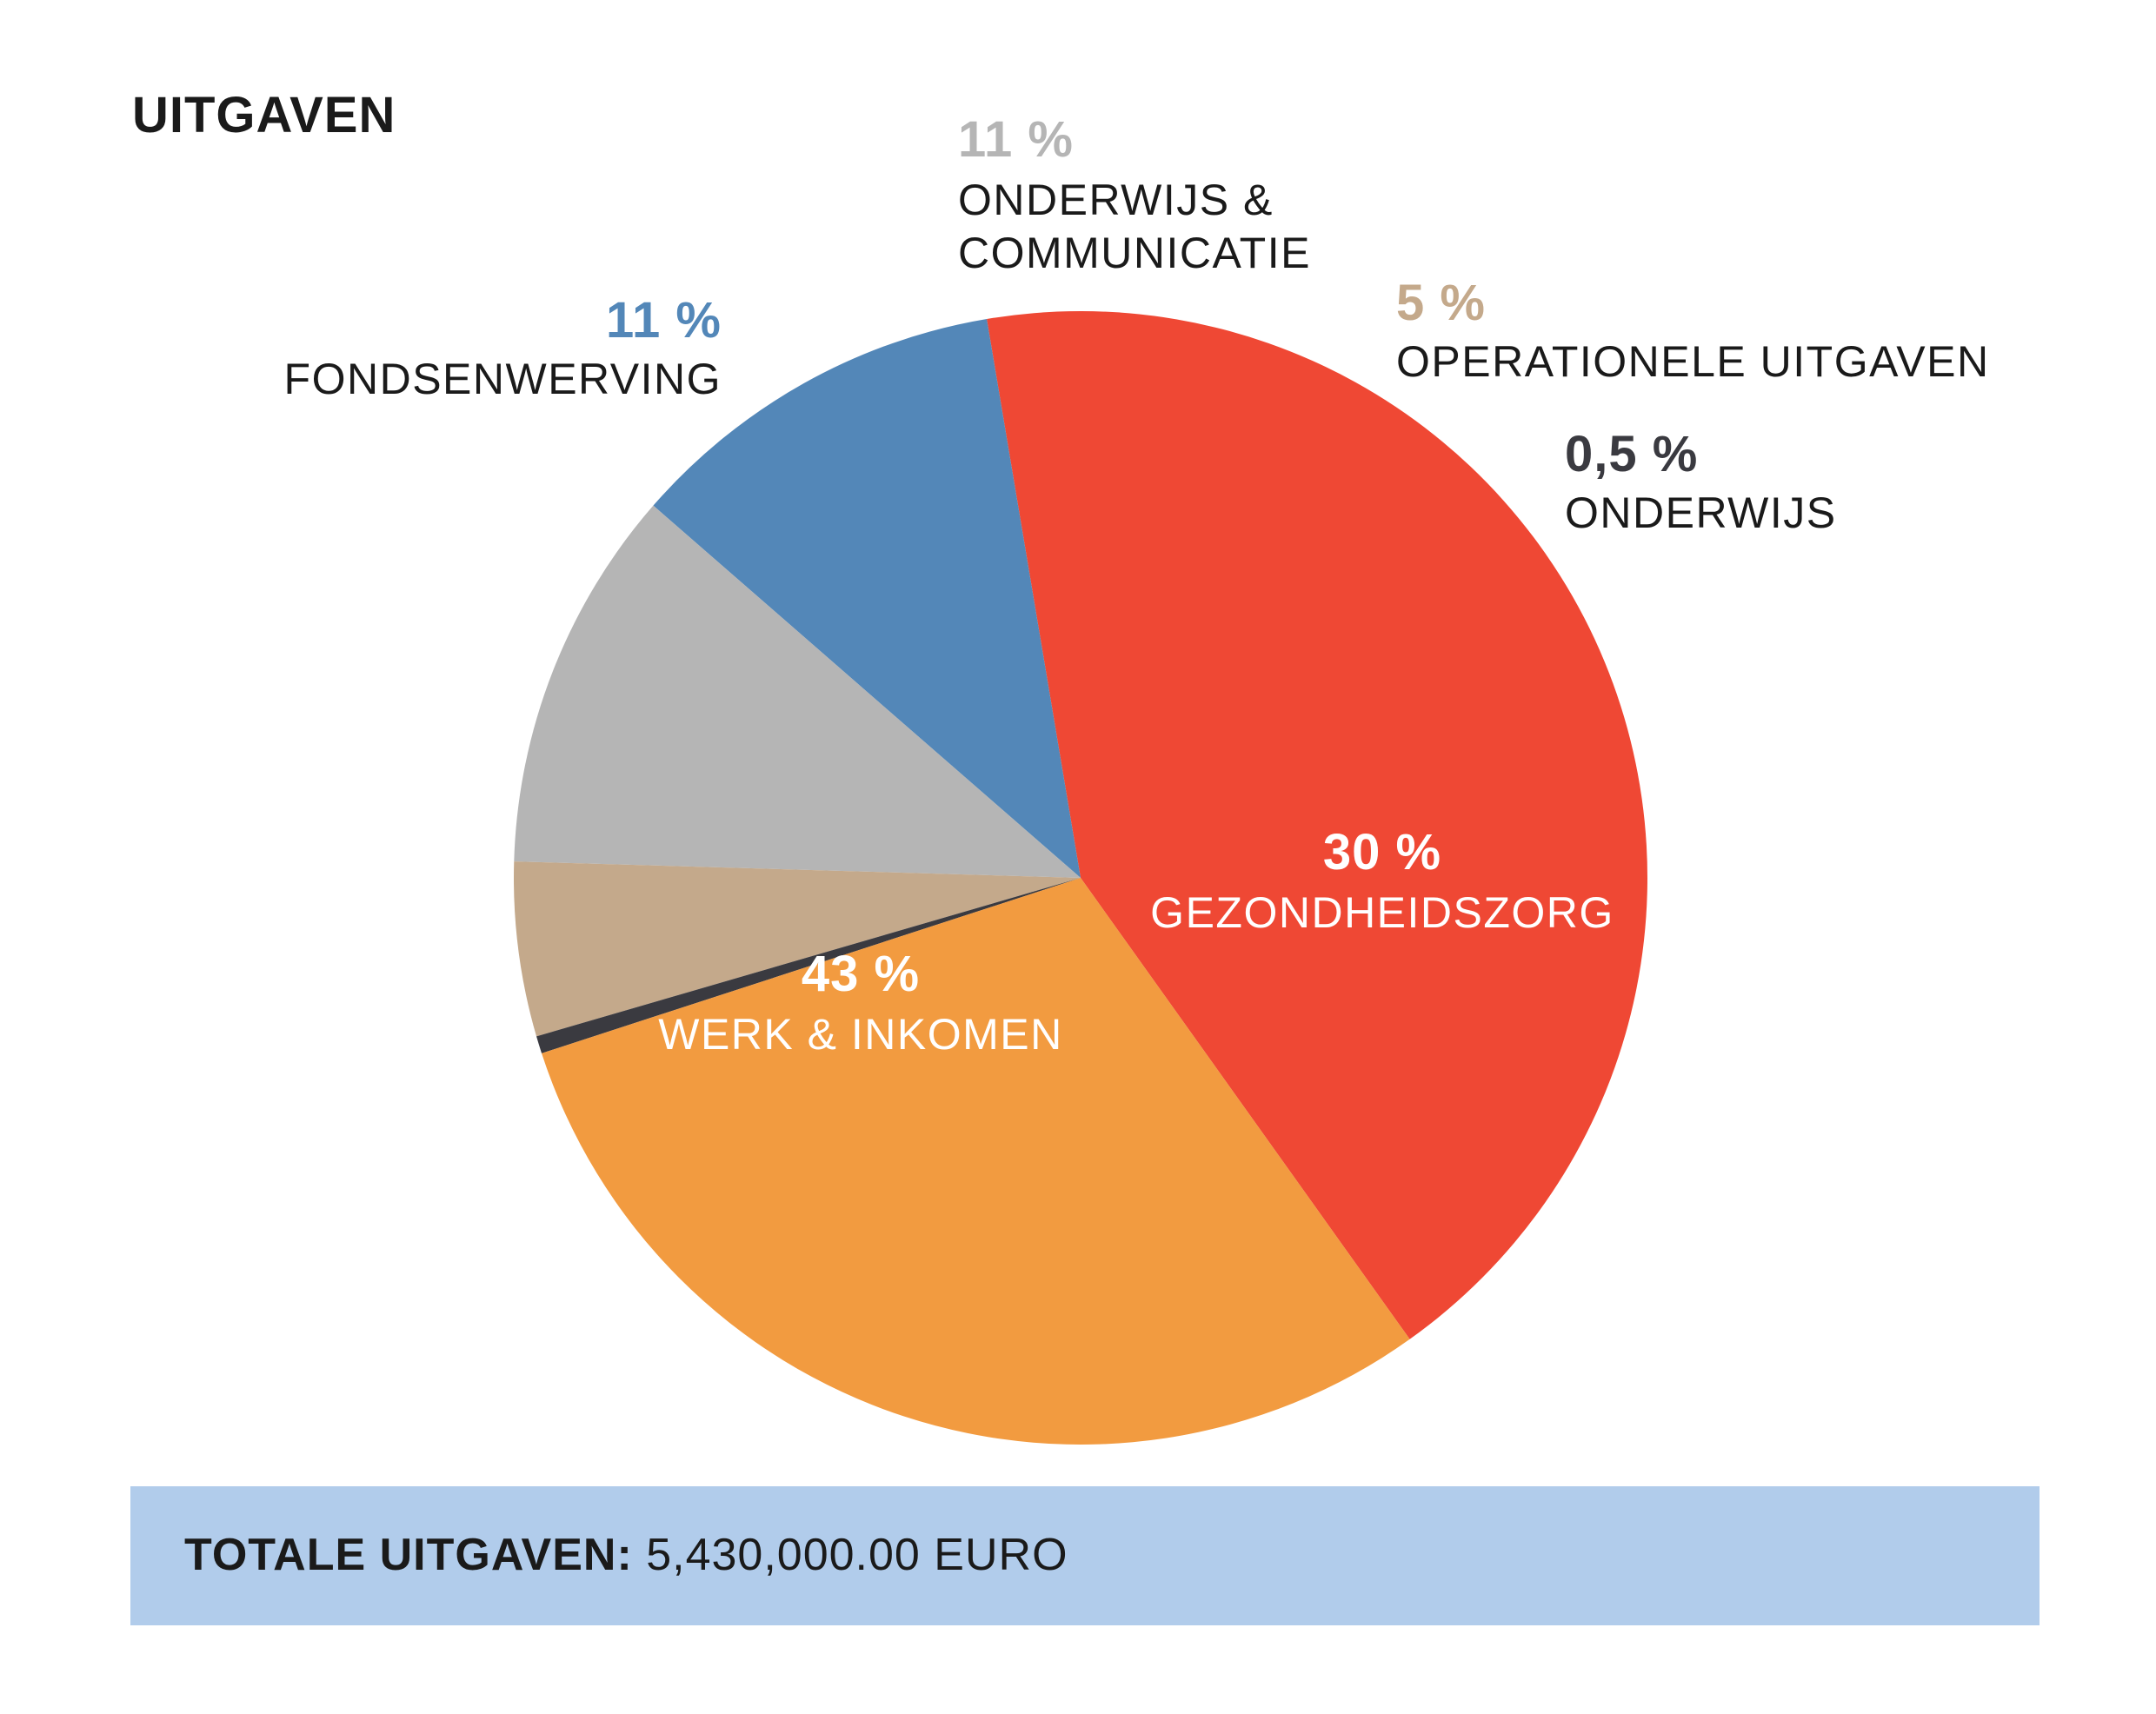 The height and width of the screenshot is (1714, 2156). I want to click on slice-name-onderwijs-communicatie-line2: COMMUNICATIE, so click(1134, 253).